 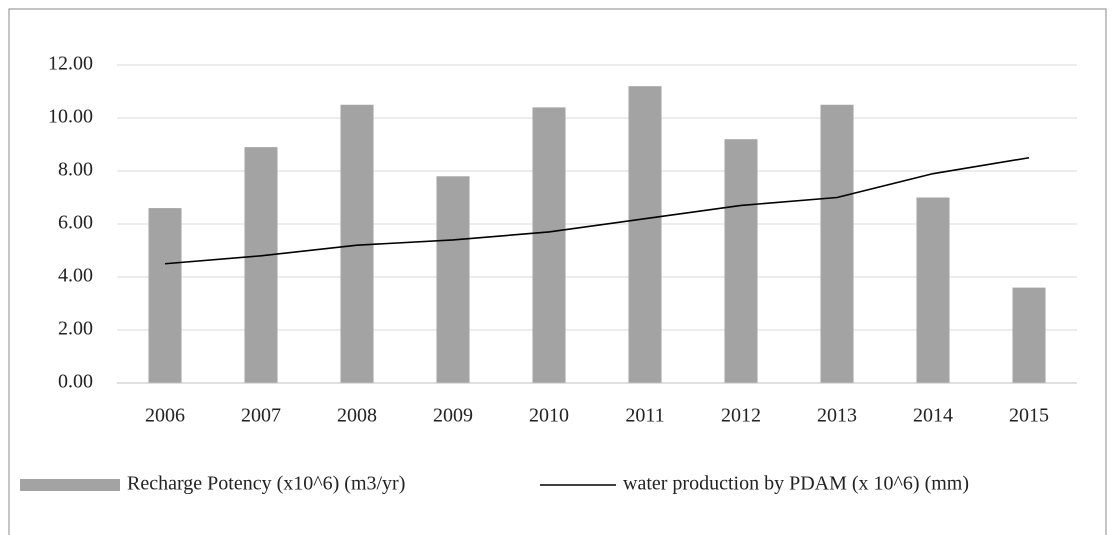 What do you see at coordinates (1029, 416) in the screenshot?
I see `x-tick-label: 2015` at bounding box center [1029, 416].